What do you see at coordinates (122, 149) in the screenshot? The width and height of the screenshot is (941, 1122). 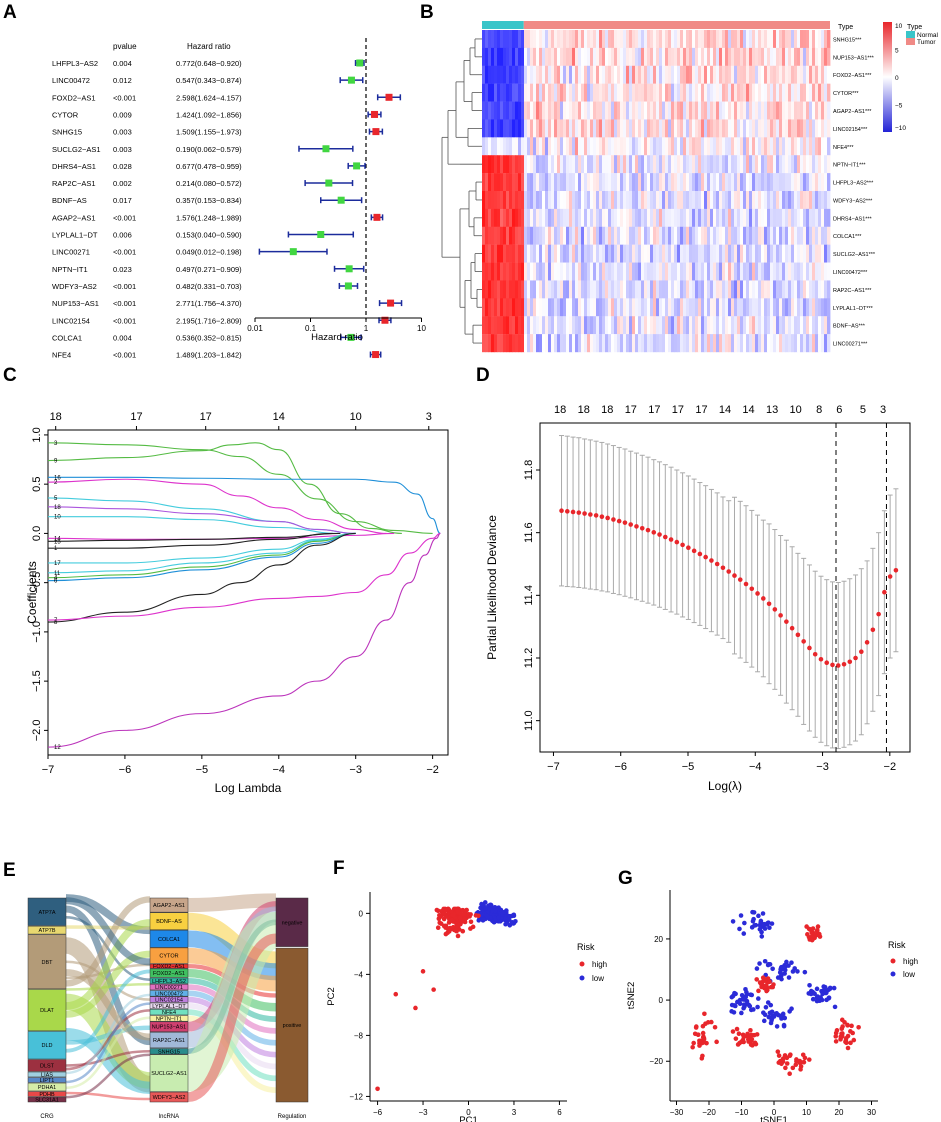 I see `forest-pvalue: 0.003` at bounding box center [122, 149].